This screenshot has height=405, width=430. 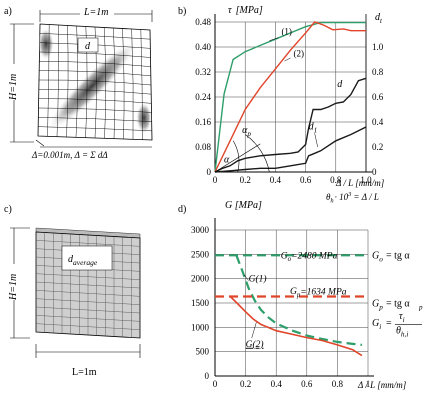 I want to click on chart-b-label-curve-d: d, so click(x=340, y=84).